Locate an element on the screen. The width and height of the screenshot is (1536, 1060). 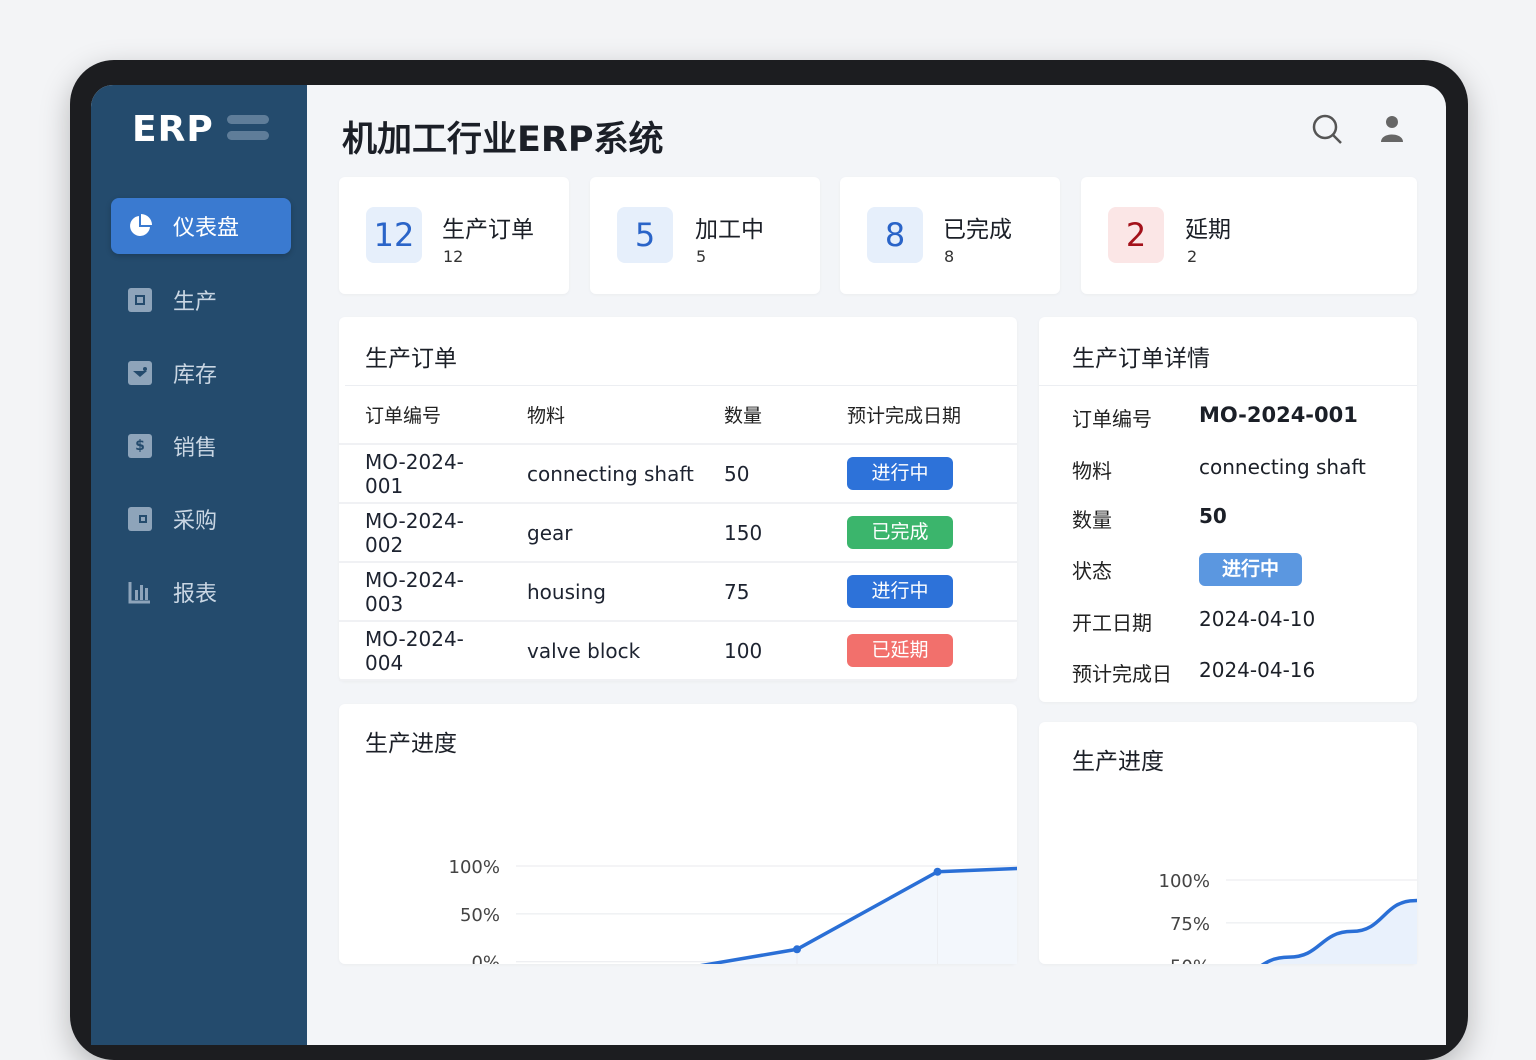
column-header: 数量 is located at coordinates (759, 415).